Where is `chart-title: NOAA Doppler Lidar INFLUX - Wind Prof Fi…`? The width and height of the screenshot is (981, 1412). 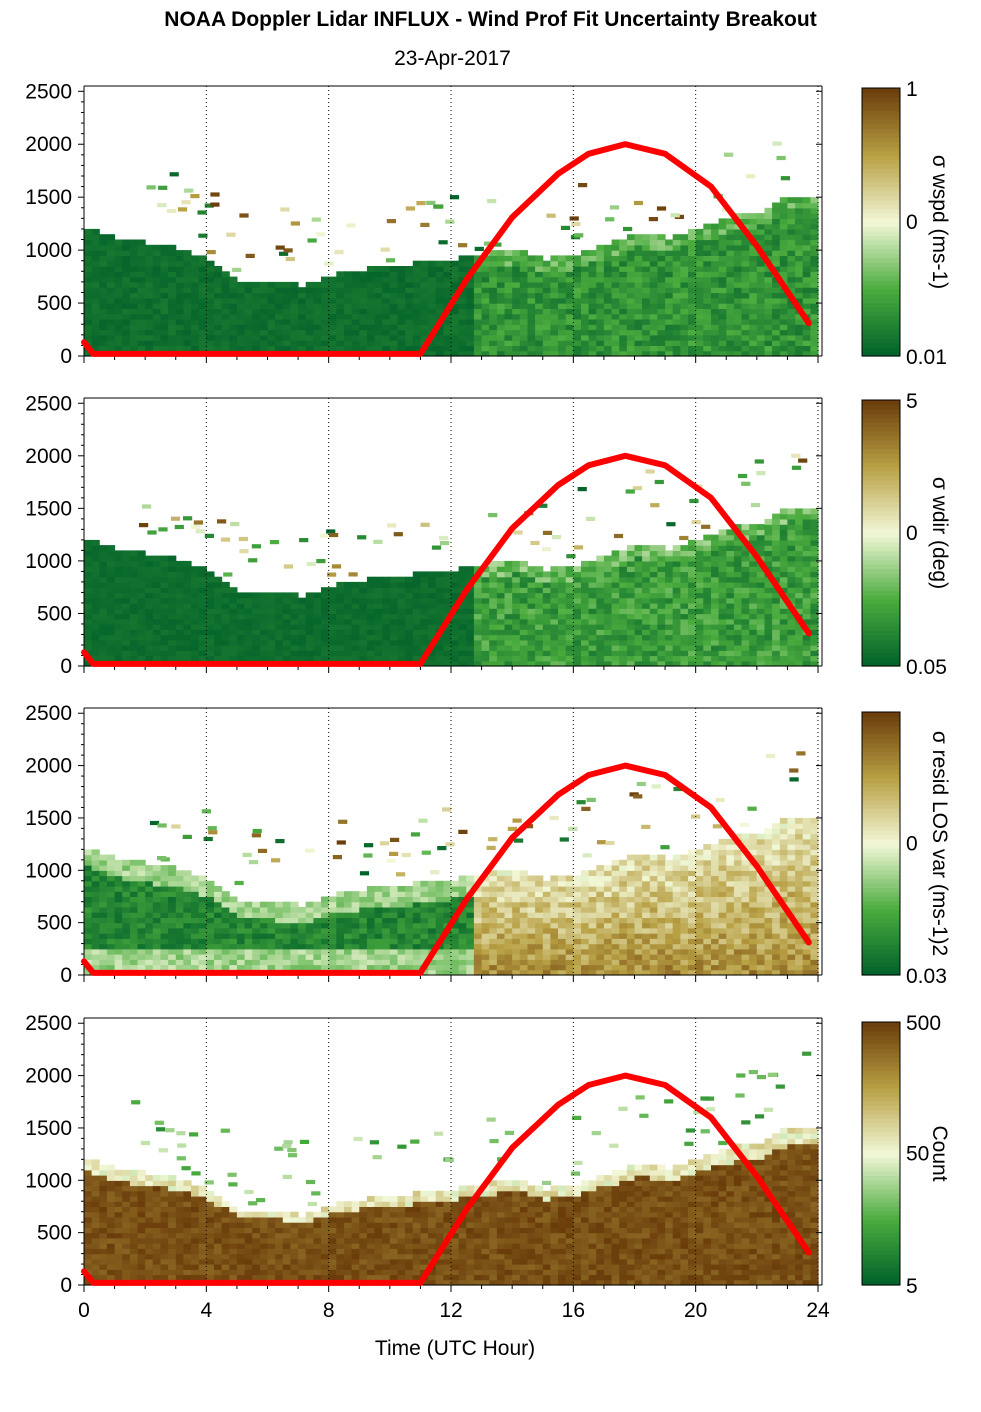
chart-title: NOAA Doppler Lidar INFLUX - Wind Prof Fi… is located at coordinates (490, 19).